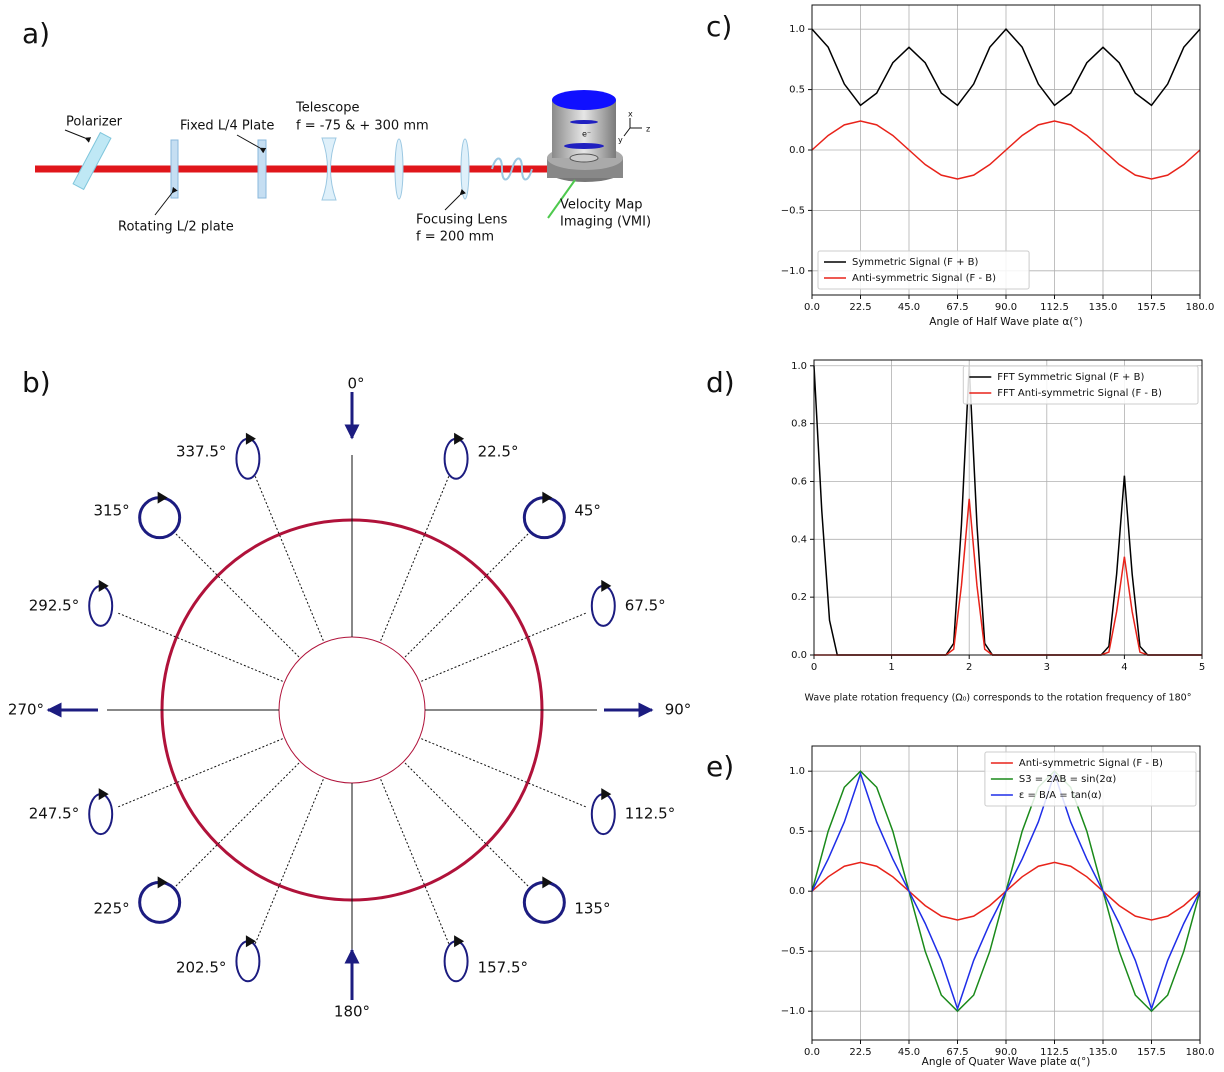 The width and height of the screenshot is (1224, 1072). What do you see at coordinates (601, 205) in the screenshot?
I see `label: Velocity Map` at bounding box center [601, 205].